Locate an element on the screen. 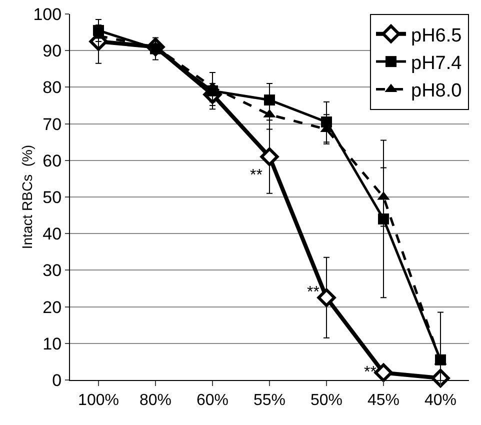 Image resolution: width=481 pixels, height=425 pixels. legend-label: pH8.0 is located at coordinates (436, 91).